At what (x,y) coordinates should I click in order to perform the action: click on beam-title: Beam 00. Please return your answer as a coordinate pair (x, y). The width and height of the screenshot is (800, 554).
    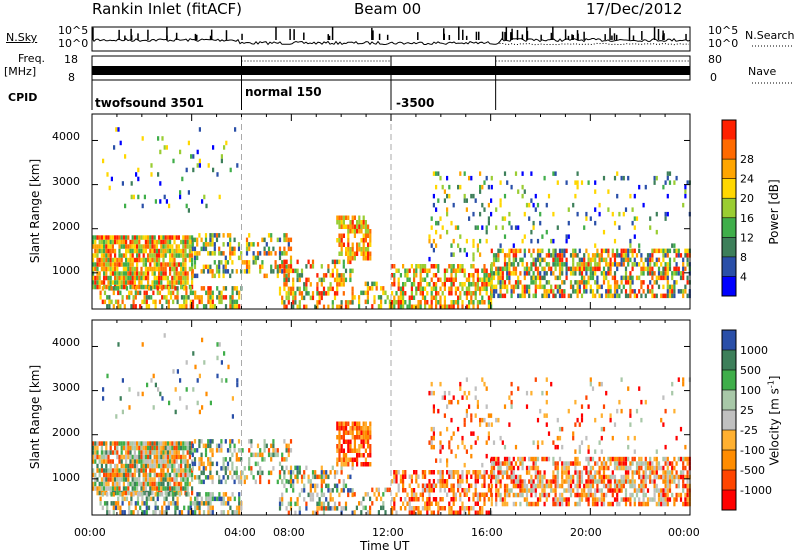
    Looking at the image, I should click on (388, 9).